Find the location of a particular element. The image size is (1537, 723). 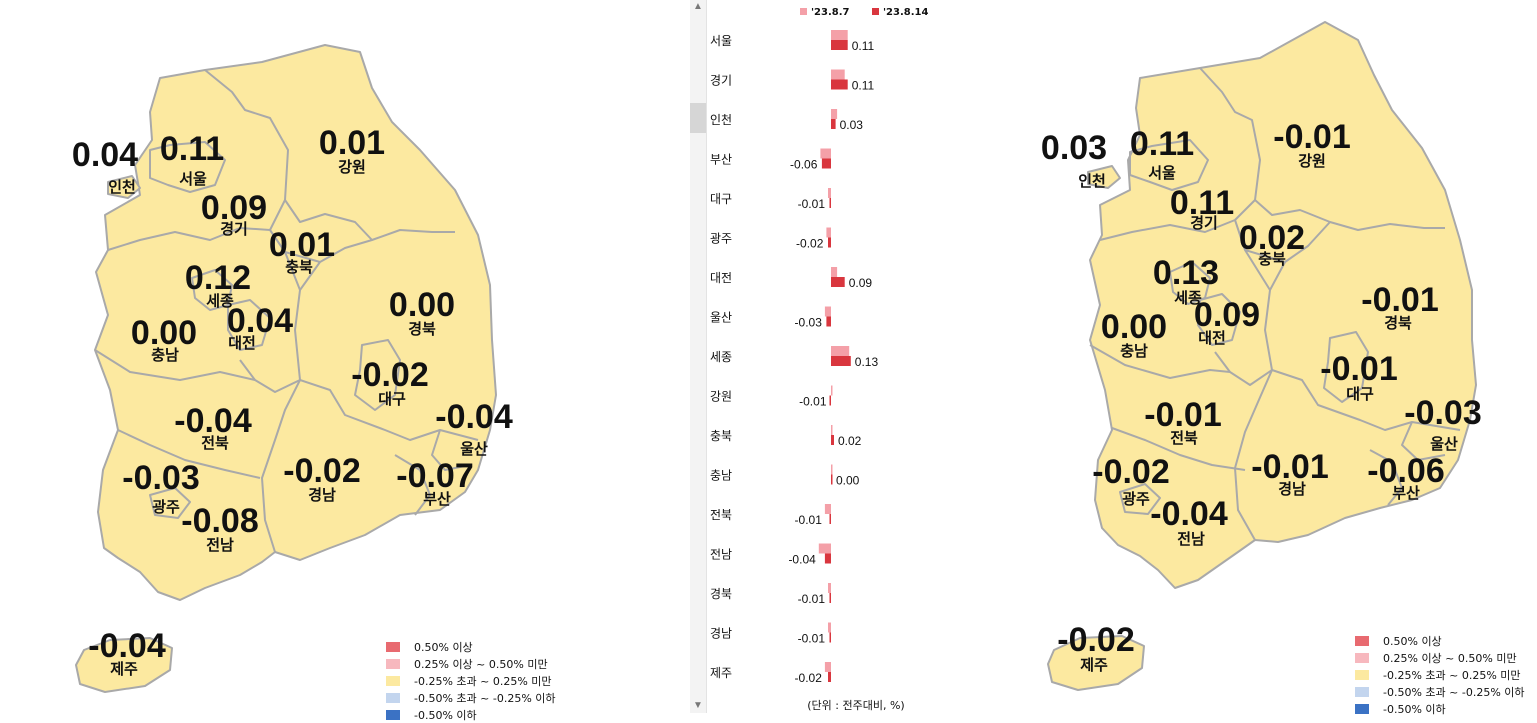

left-map-value-13: -0.03 is located at coordinates (161, 478).